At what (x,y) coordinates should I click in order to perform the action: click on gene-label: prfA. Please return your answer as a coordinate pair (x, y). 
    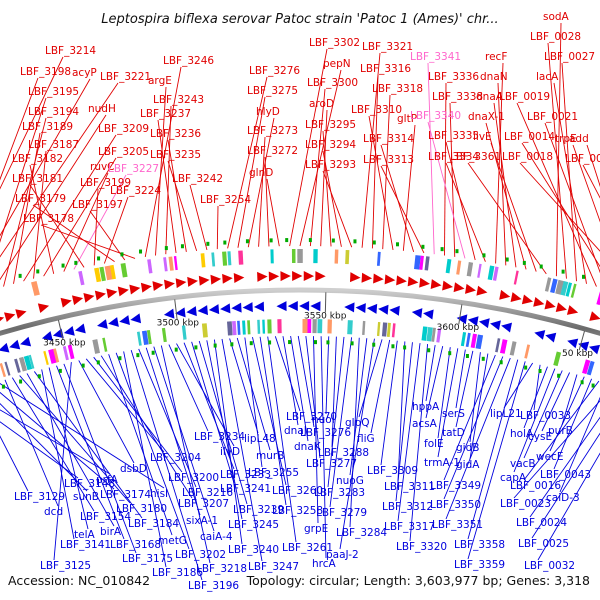
    Looking at the image, I should click on (107, 480).